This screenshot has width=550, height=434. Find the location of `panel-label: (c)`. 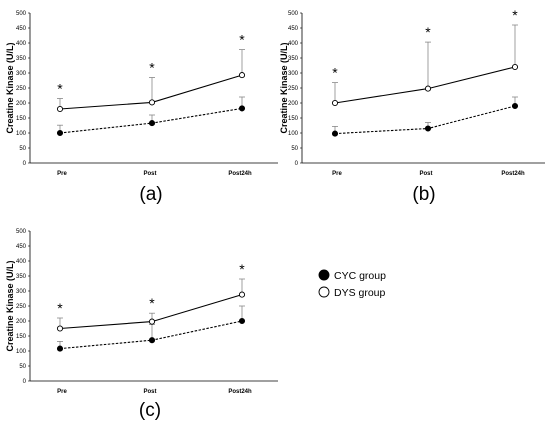

panel-label: (c) is located at coordinates (150, 410).